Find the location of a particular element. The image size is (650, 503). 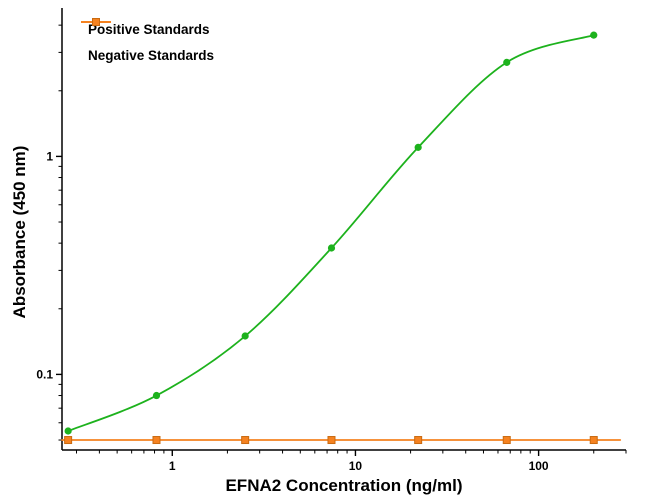

legend-label-negative-standards: Negative Standards is located at coordinates (151, 55).